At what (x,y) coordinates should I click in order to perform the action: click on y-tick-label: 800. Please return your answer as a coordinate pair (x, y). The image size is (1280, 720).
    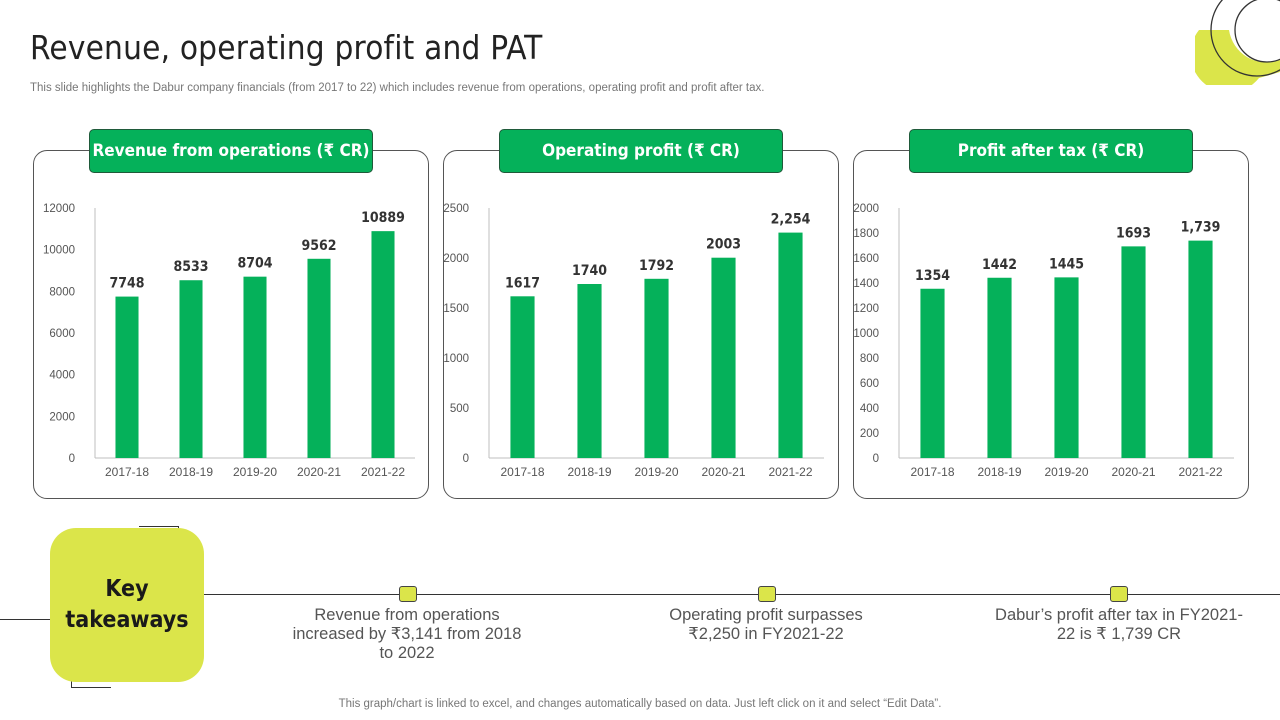
    Looking at the image, I should click on (869, 359).